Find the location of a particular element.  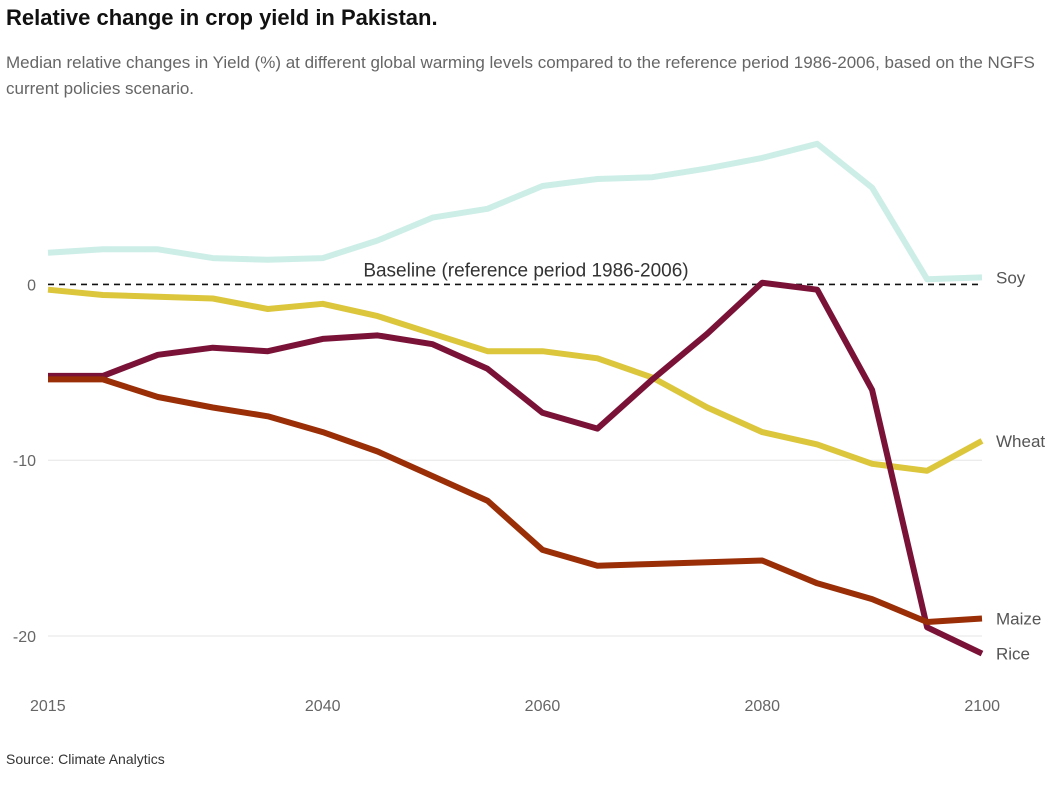

x-tick-label: 2100 is located at coordinates (982, 706).